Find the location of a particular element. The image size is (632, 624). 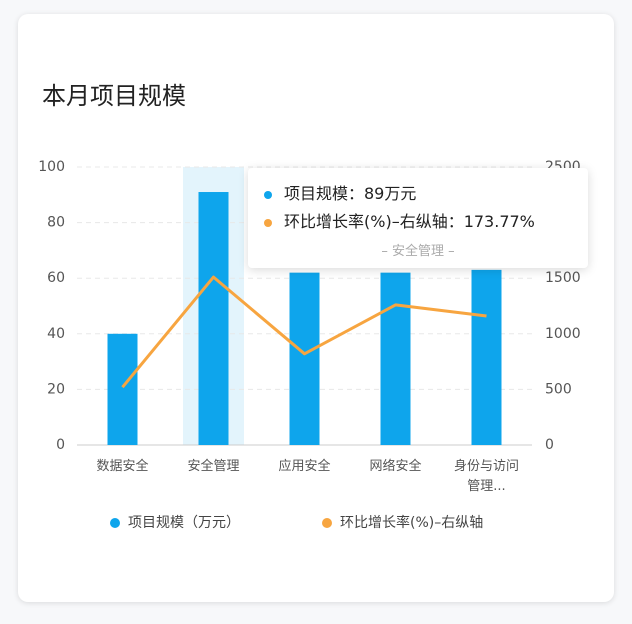

tooltip-item: 项目规模：89万元 is located at coordinates (340, 192).